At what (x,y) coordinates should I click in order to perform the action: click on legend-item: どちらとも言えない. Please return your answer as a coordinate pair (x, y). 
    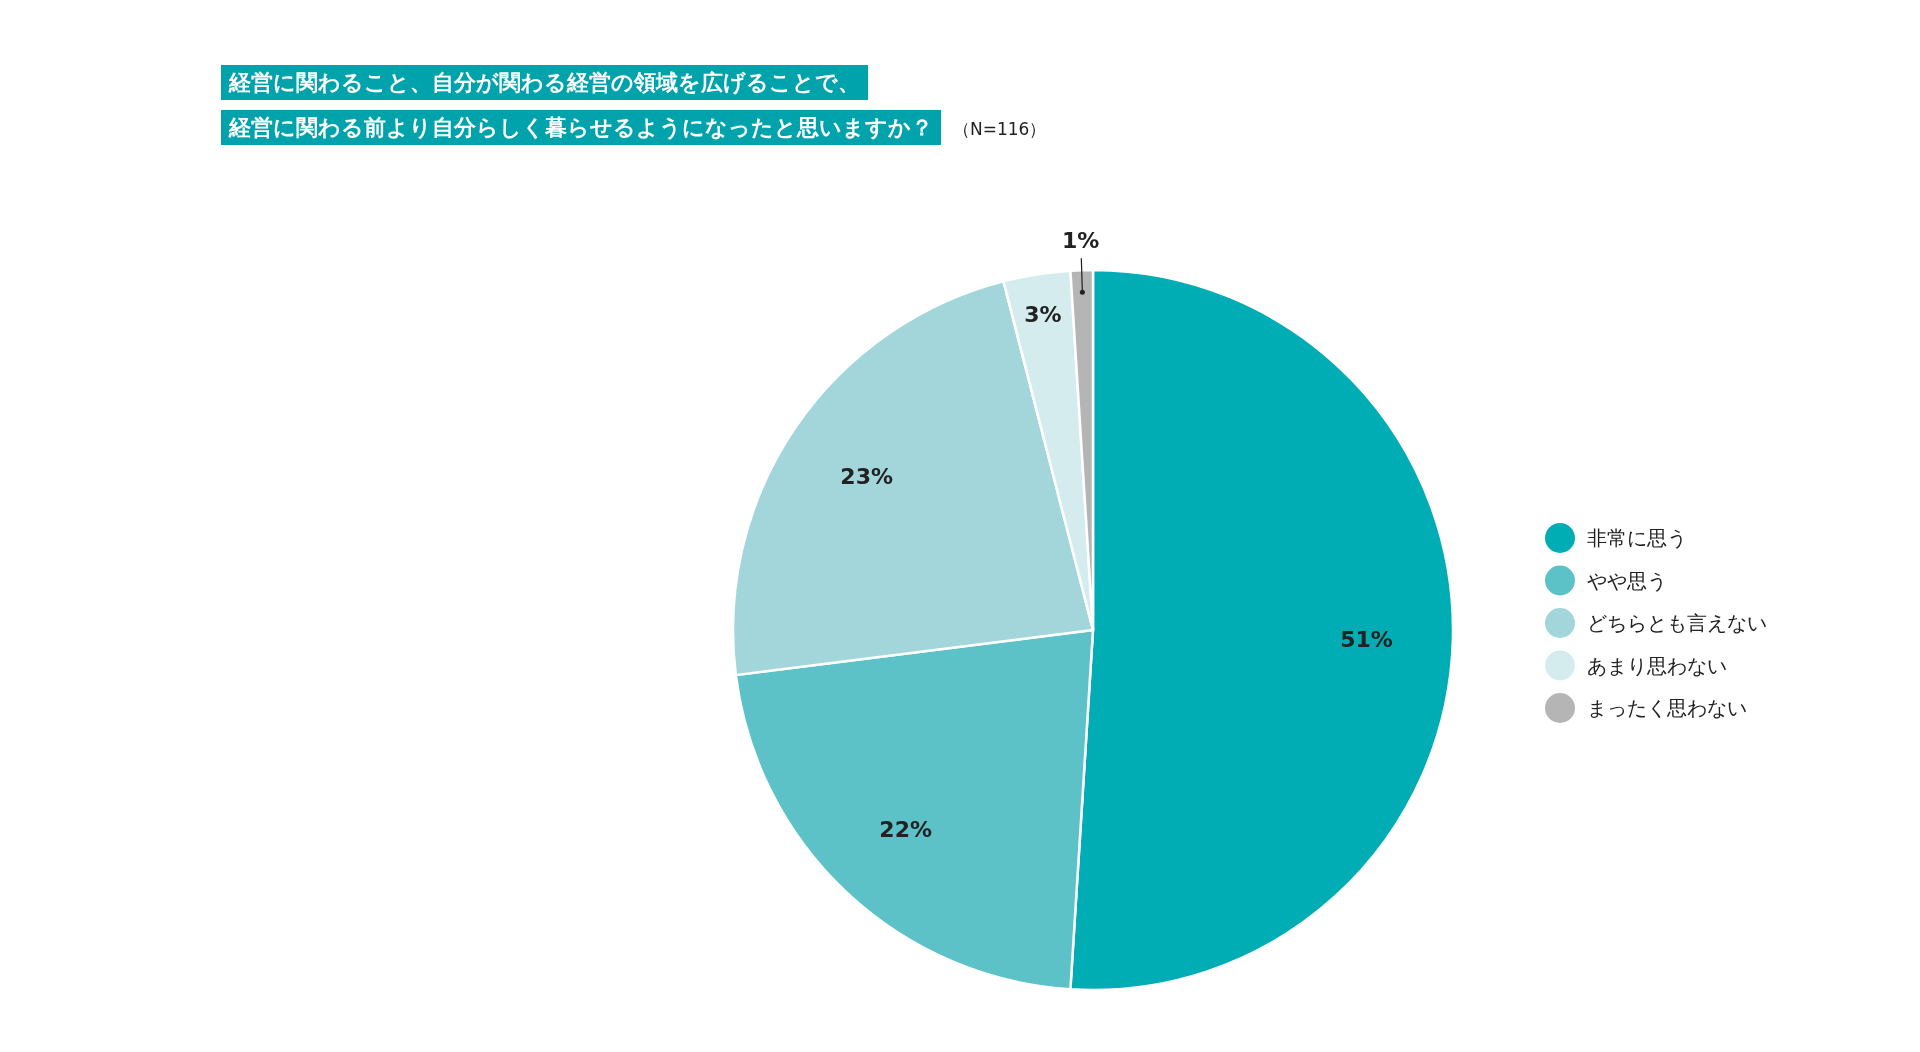
    Looking at the image, I should click on (1656, 623).